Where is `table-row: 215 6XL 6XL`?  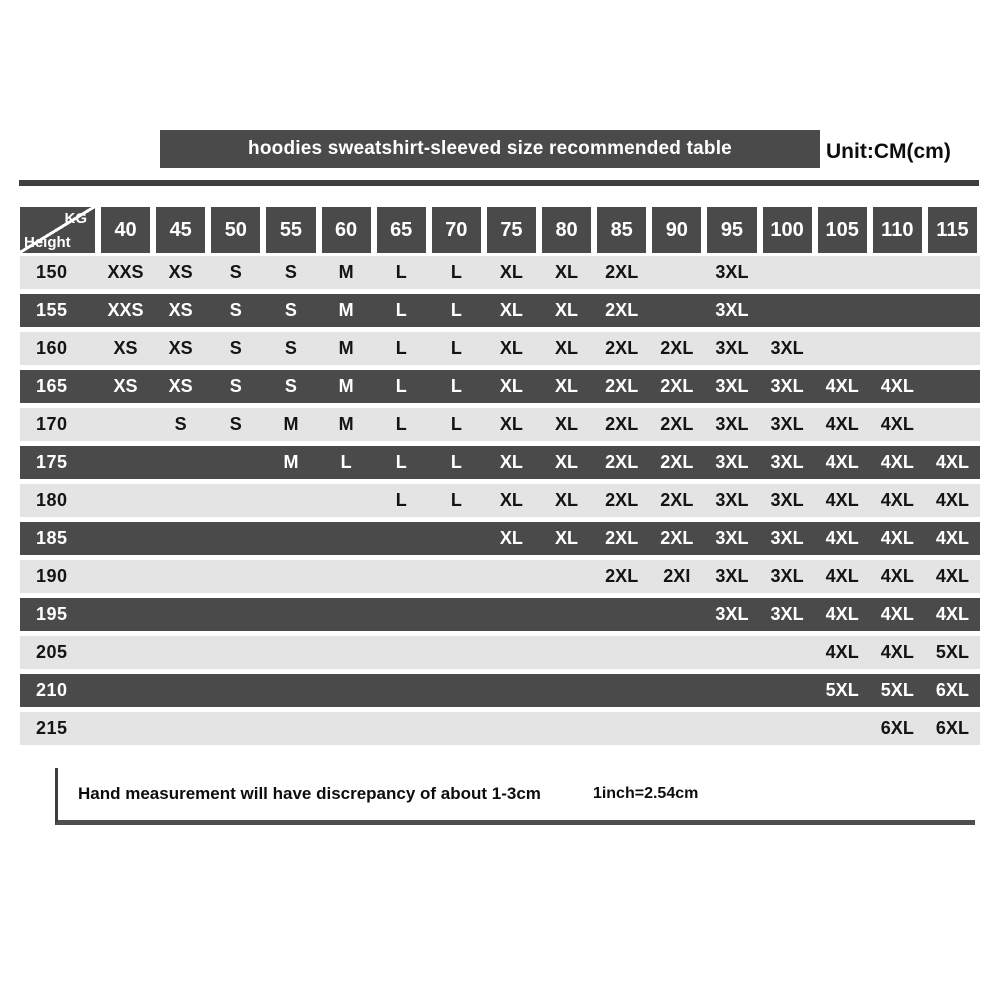
table-row: 215 6XL 6XL is located at coordinates (500, 728).